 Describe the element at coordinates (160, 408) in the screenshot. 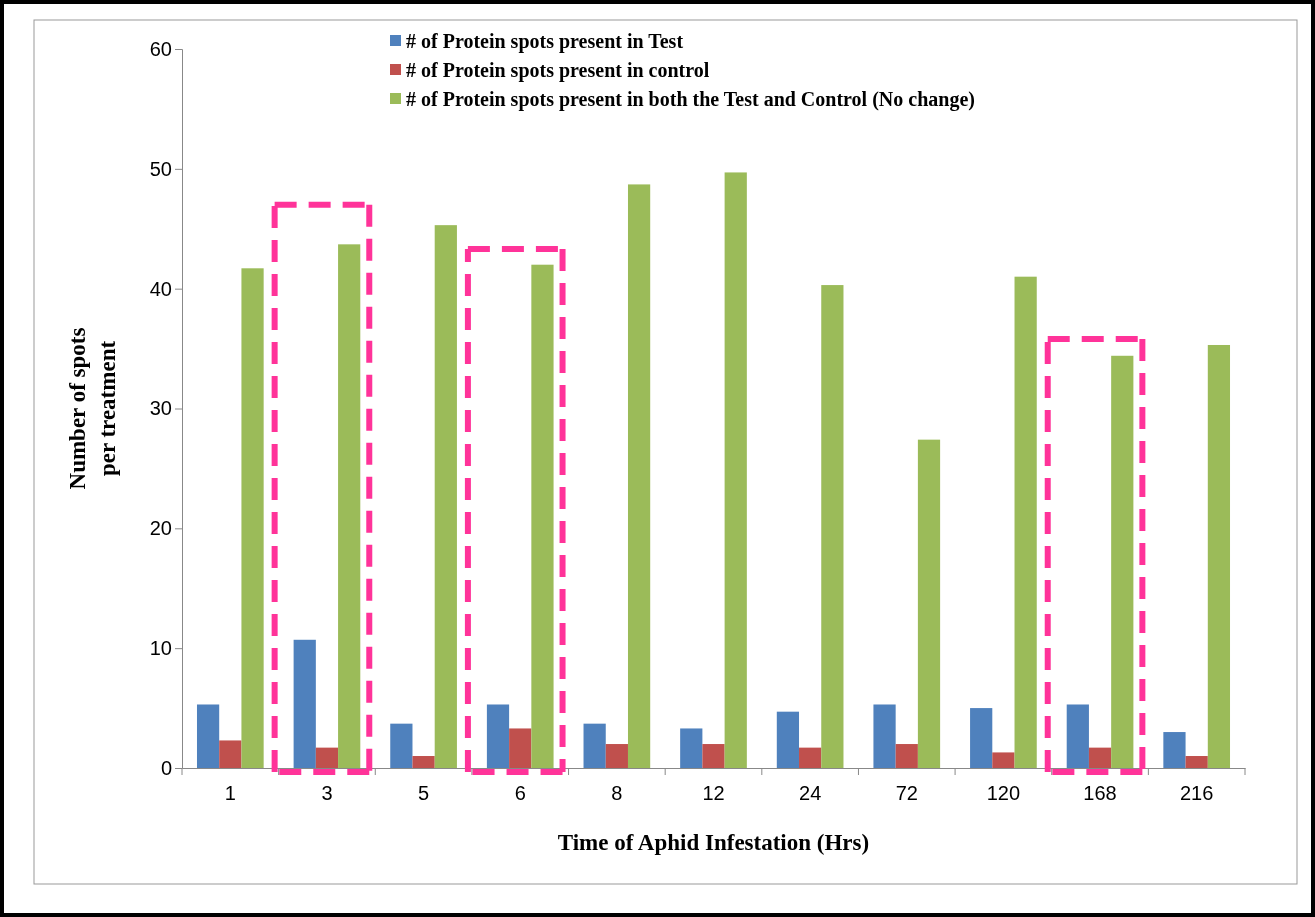

I see `y-tick-label: 30` at that location.